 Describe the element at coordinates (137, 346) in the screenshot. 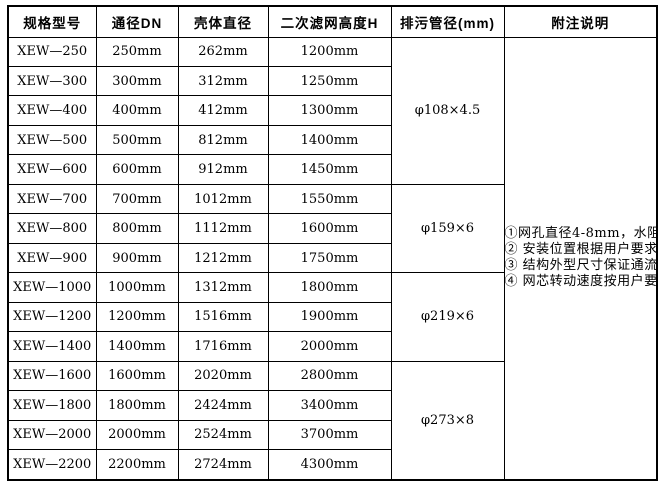

I see `dn-cell: 1400mm` at that location.